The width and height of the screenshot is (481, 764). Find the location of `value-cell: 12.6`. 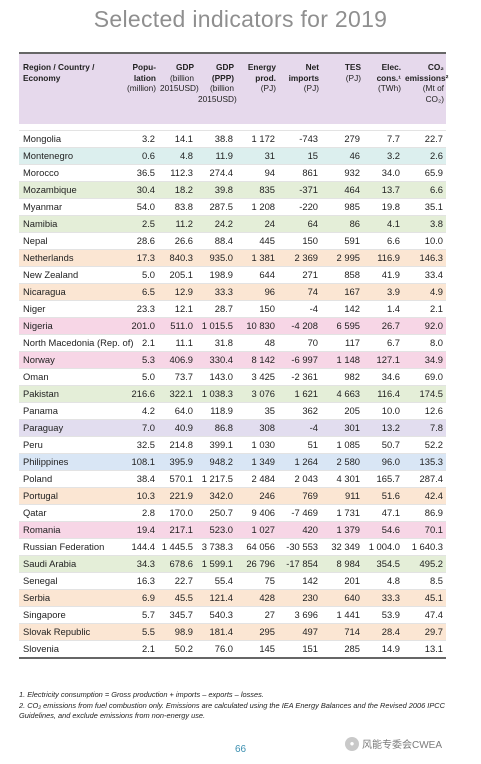

value-cell: 12.6 is located at coordinates (424, 410).